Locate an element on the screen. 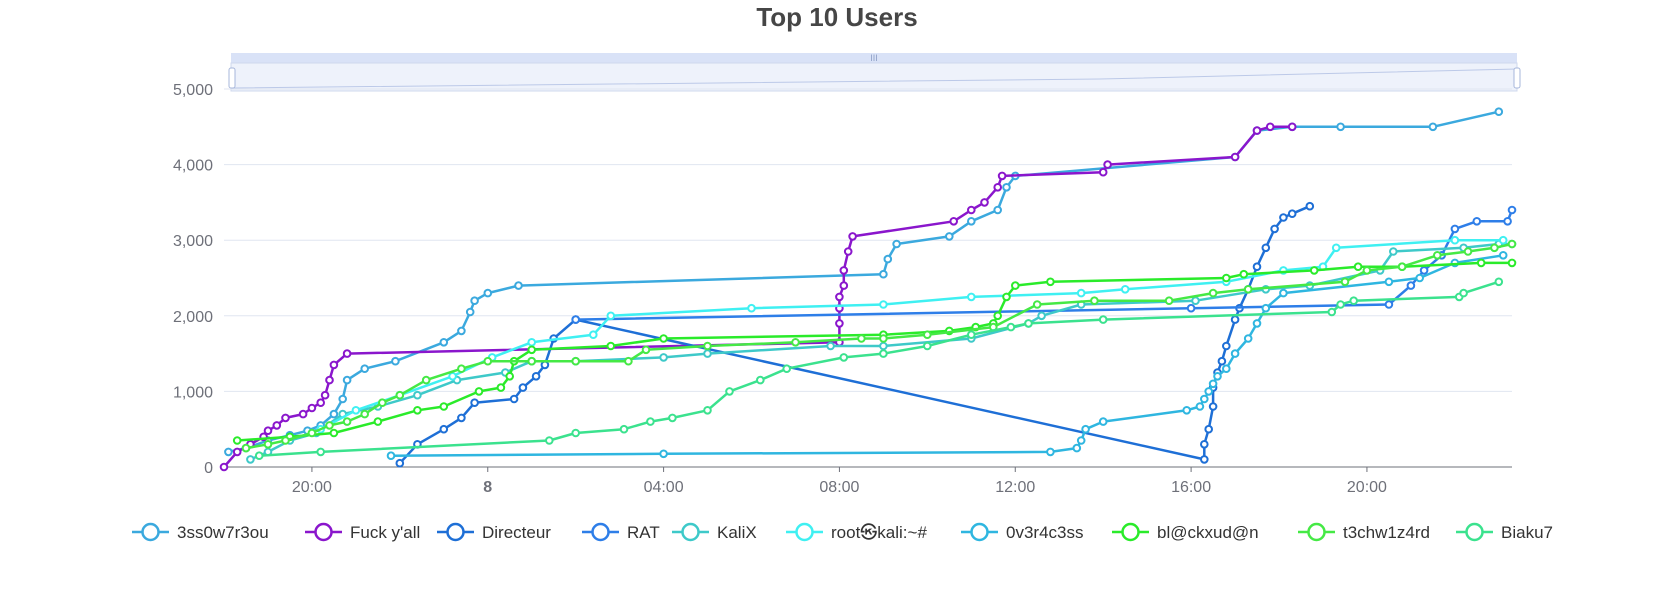 Image resolution: width=1674 pixels, height=600 pixels. data-zoom-right-handle is located at coordinates (1517, 78).